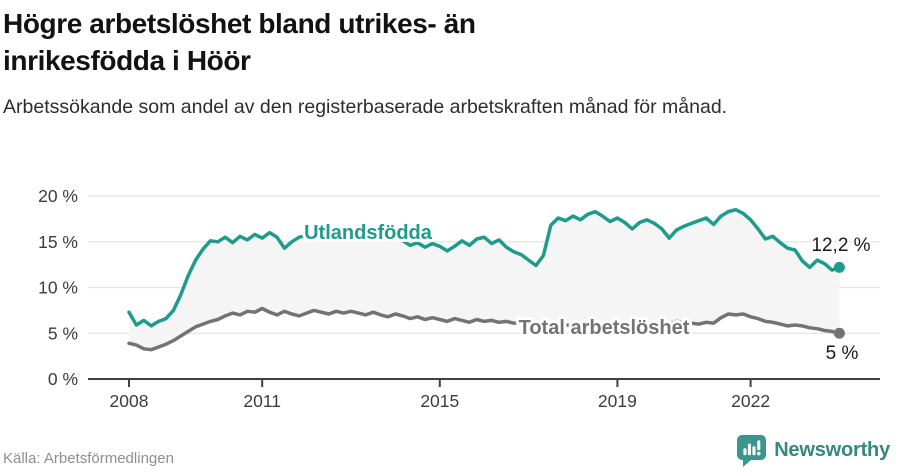 Image resolution: width=900 pixels, height=474 pixels. Describe the element at coordinates (752, 451) in the screenshot. I see `newsworthy-bubble-barchart-icon` at that location.